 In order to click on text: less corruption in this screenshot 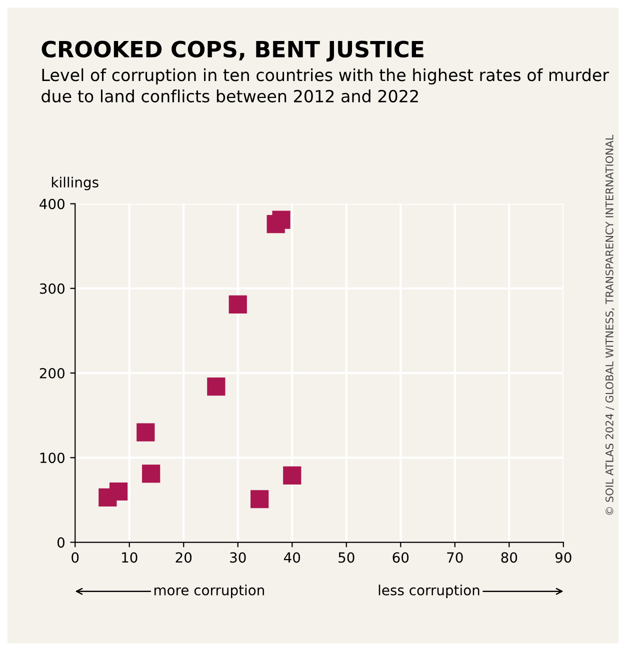, I will do `click(429, 591)`.